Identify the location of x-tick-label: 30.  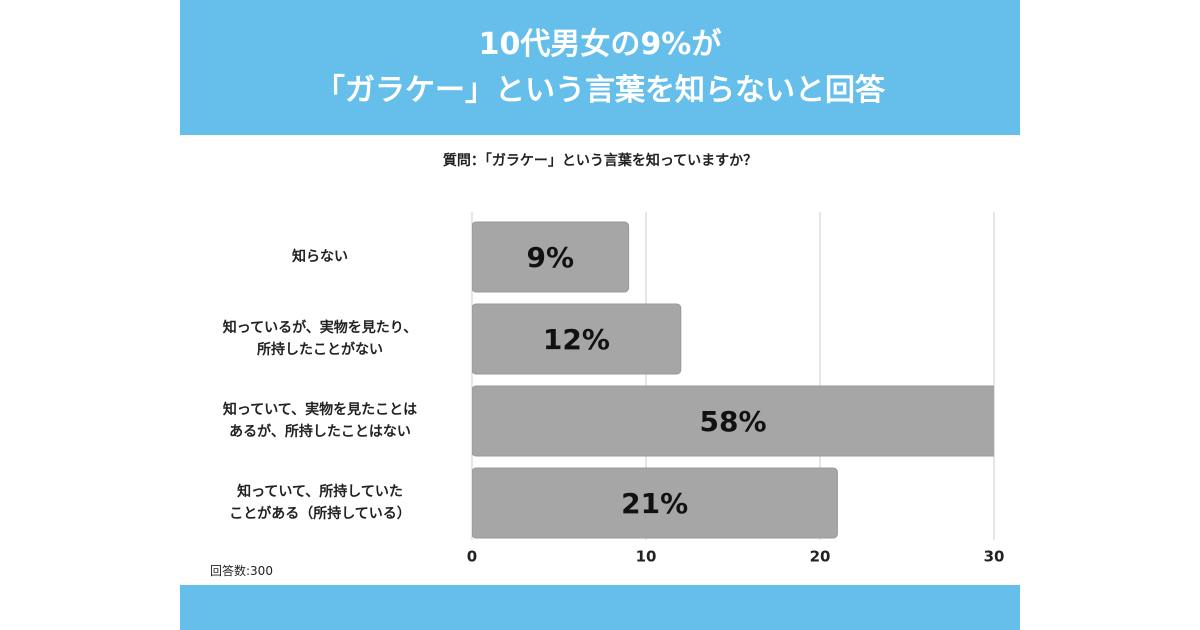
(994, 557).